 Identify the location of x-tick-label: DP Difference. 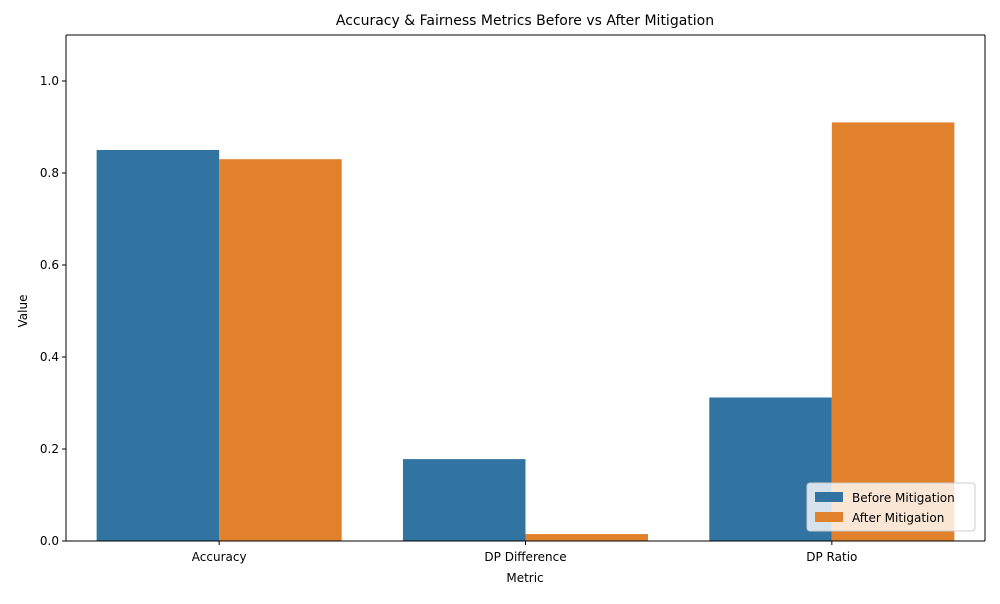
(525, 557).